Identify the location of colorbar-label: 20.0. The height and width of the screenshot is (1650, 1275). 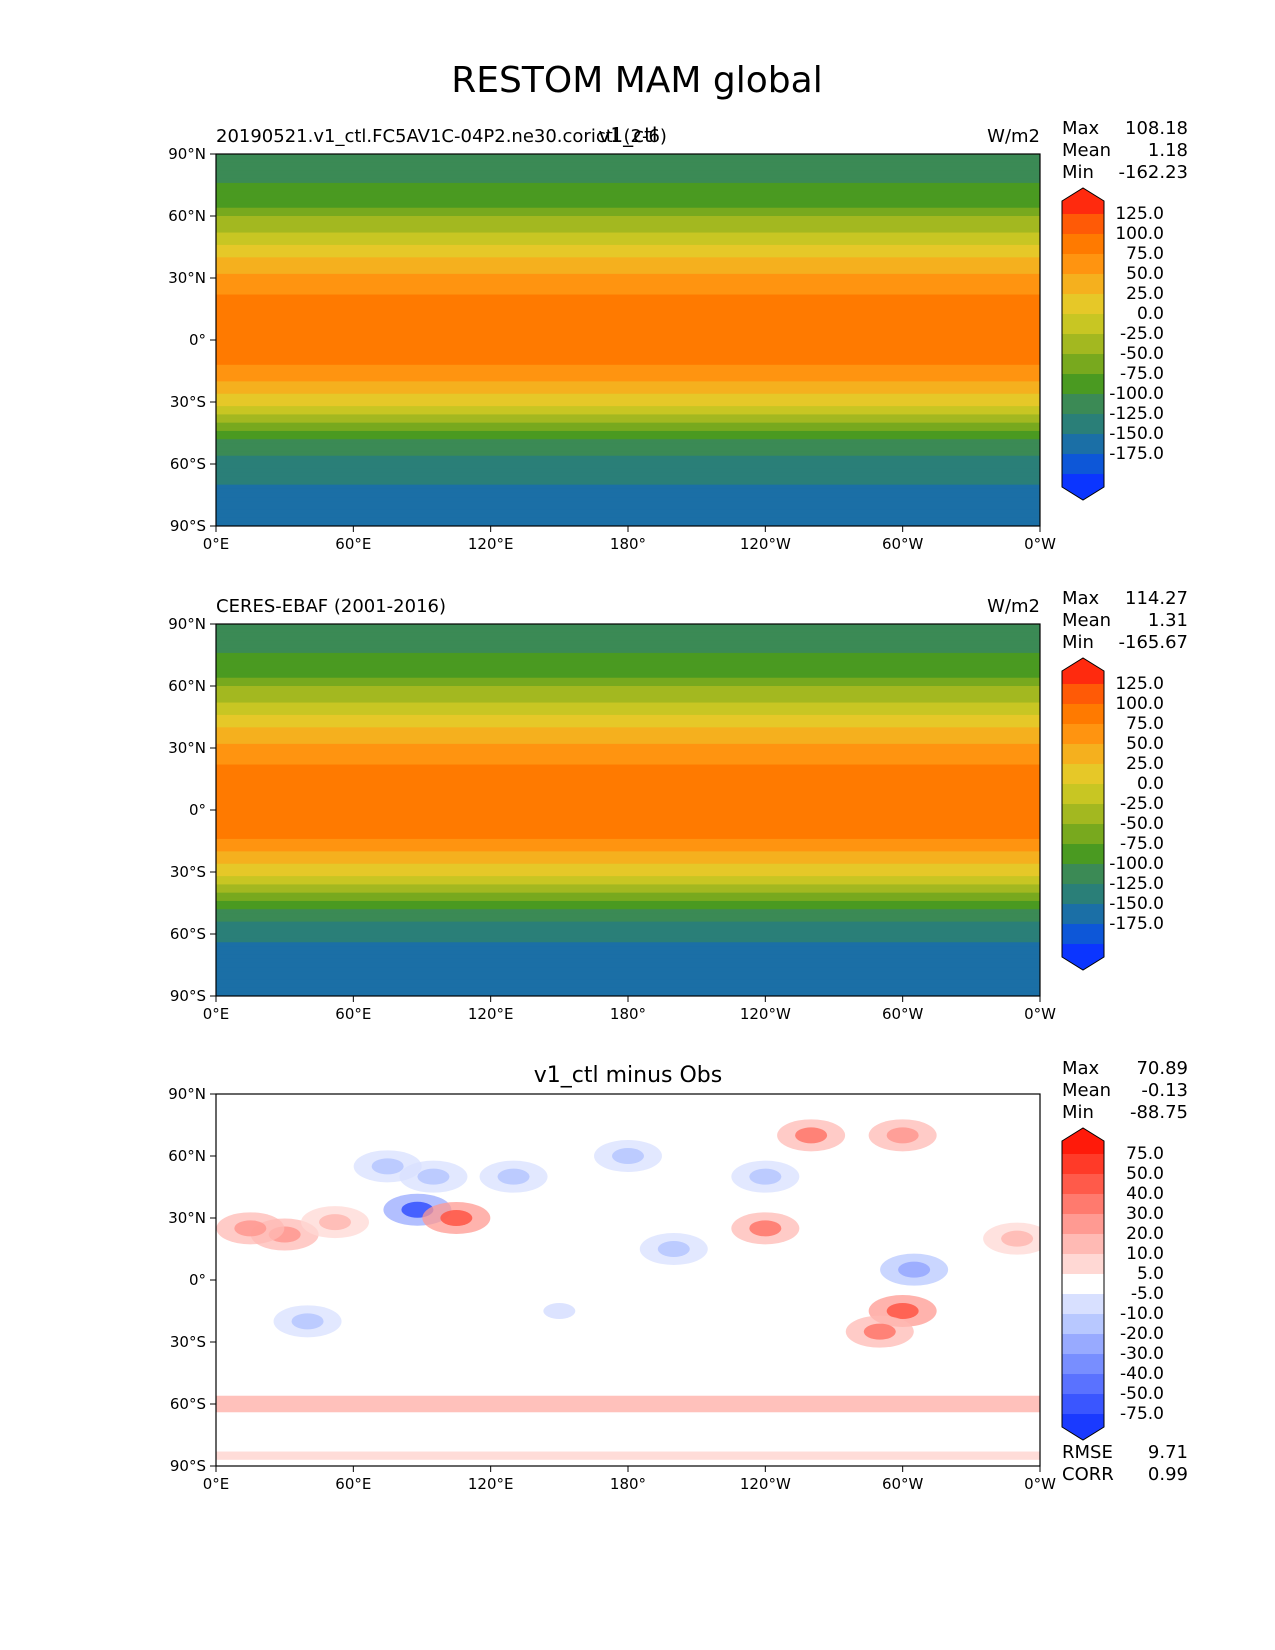
(1145, 1234).